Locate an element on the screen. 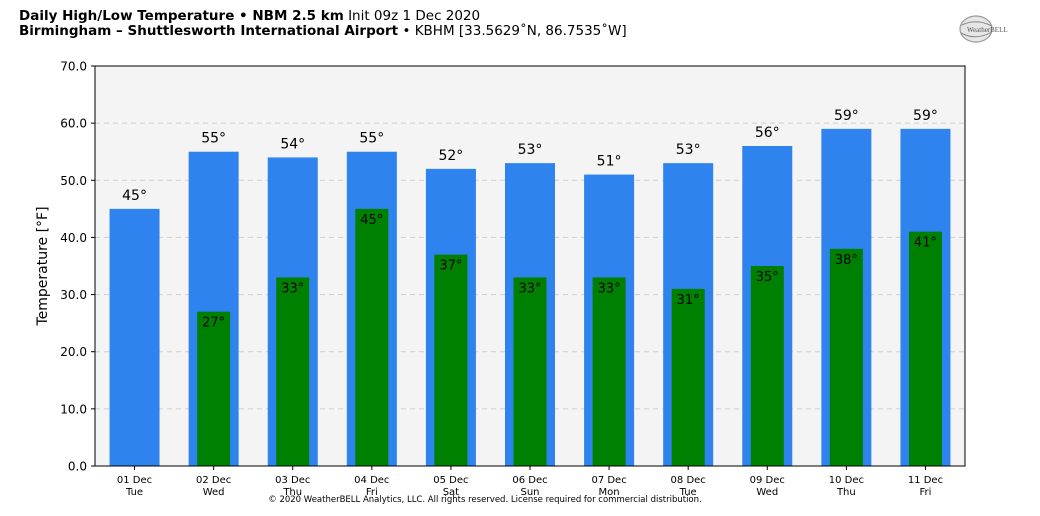 The width and height of the screenshot is (1040, 516). logo-text: WeatherBELL is located at coordinates (987, 30).